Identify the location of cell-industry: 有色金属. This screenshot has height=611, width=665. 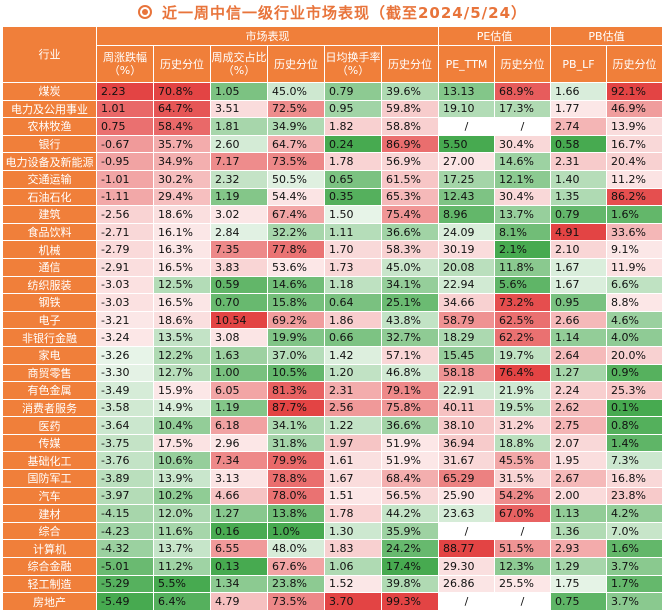
(49, 390).